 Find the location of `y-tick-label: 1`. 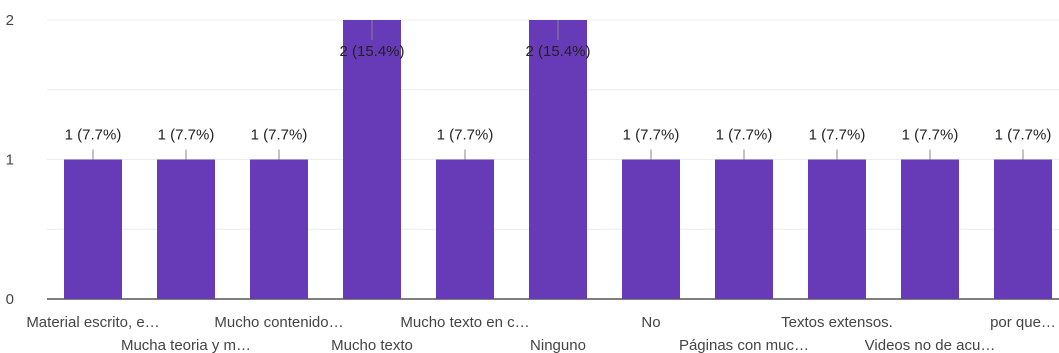

y-tick-label: 1 is located at coordinates (10, 160).